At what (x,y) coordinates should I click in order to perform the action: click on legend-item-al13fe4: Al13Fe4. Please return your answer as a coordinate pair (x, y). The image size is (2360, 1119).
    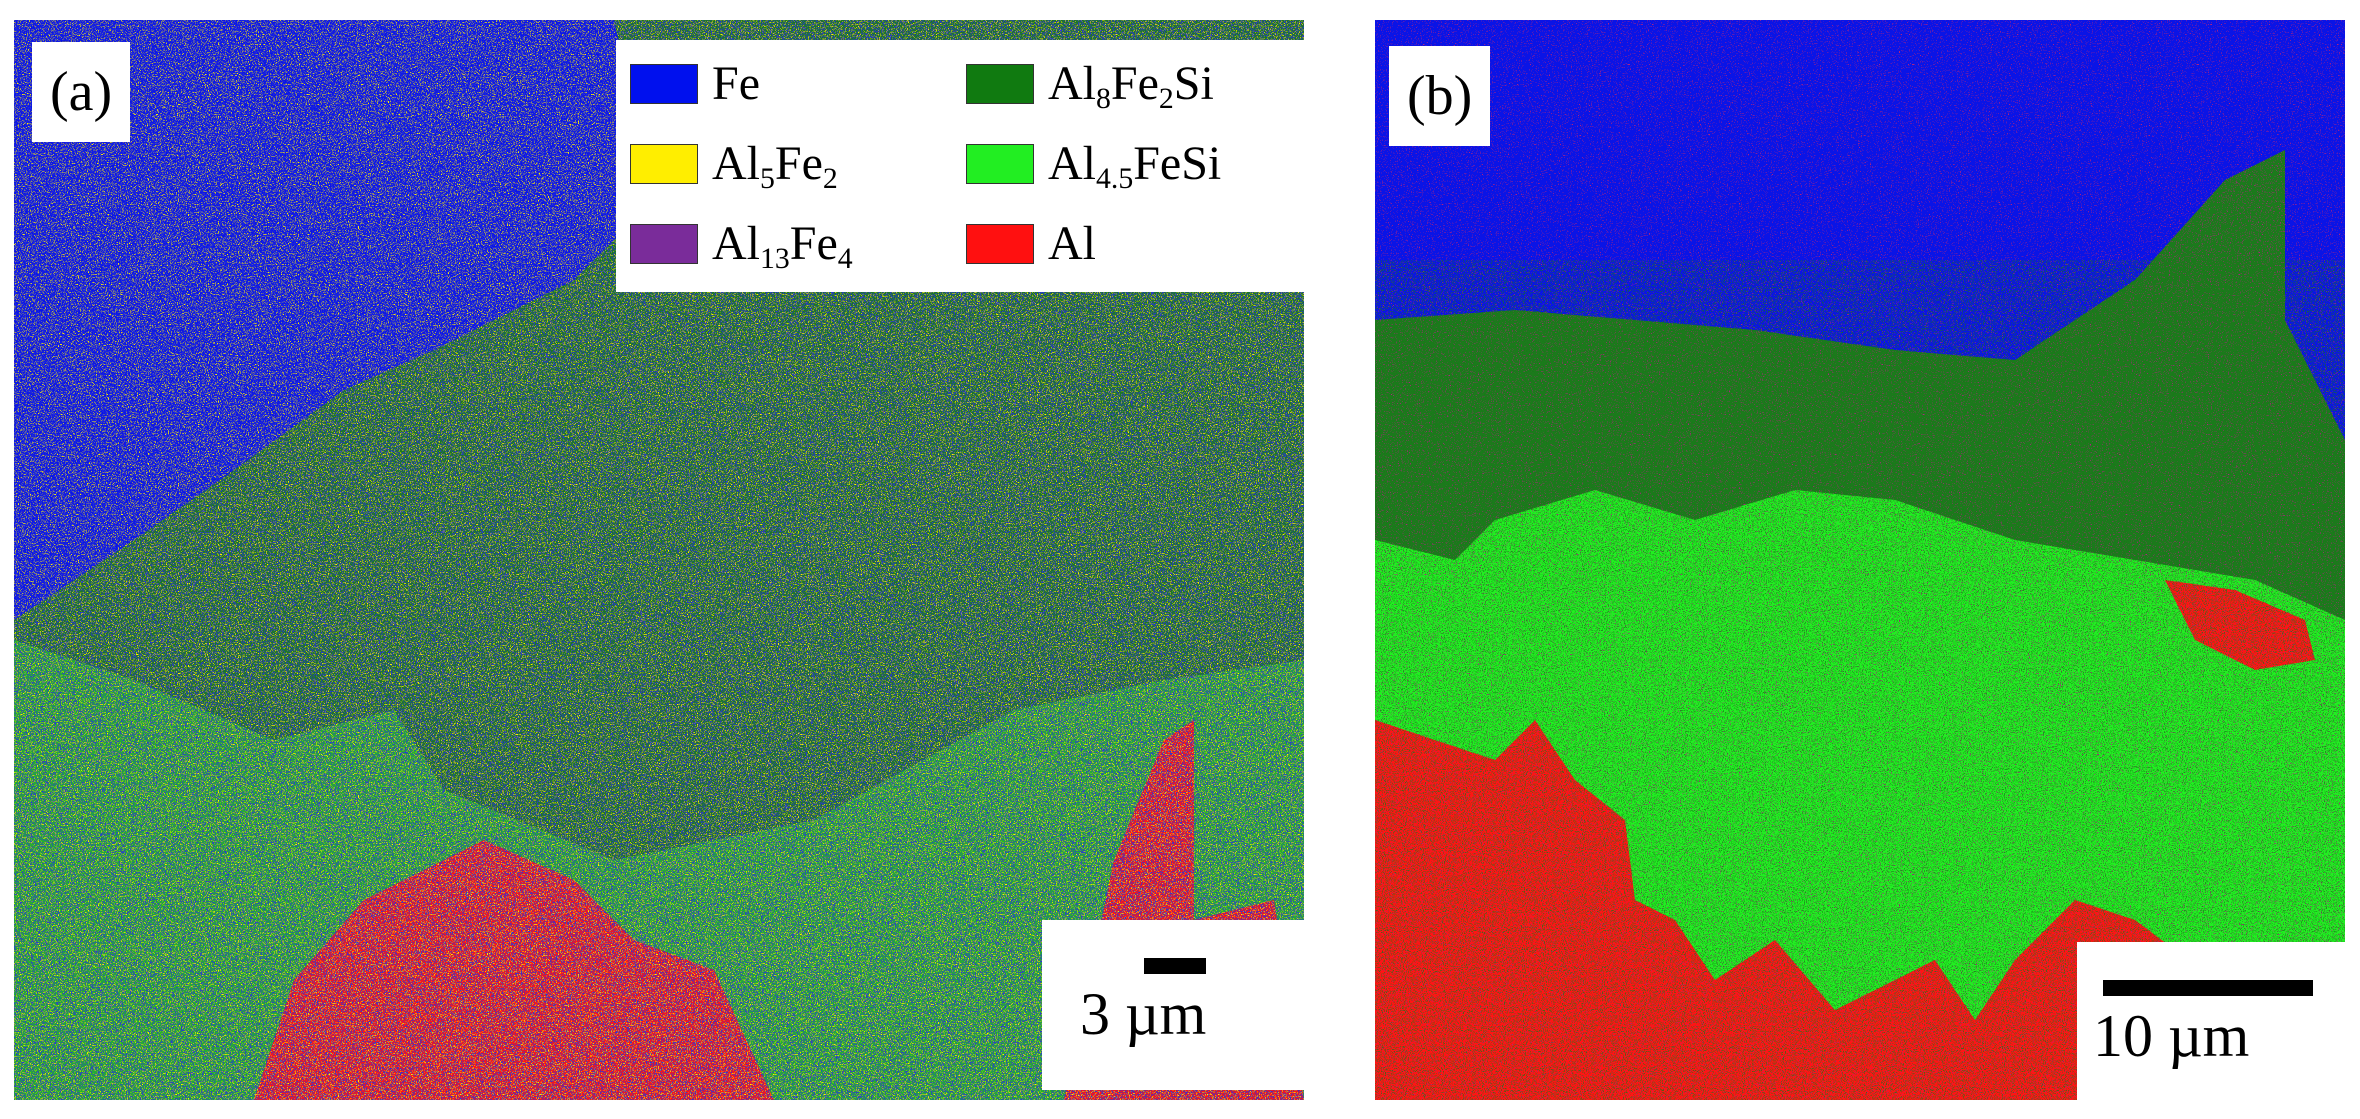
    Looking at the image, I should click on (741, 245).